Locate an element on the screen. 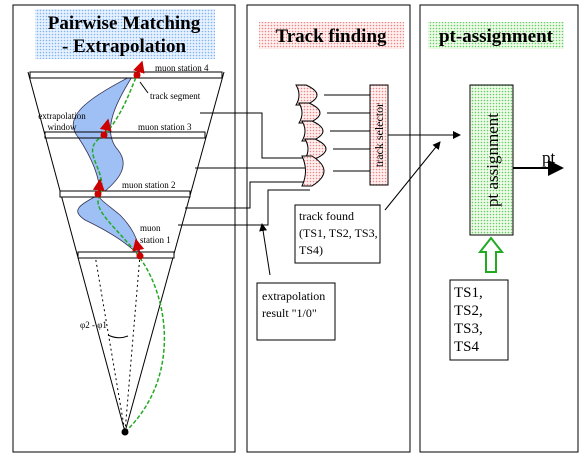 Image resolution: width=583 pixels, height=459 pixels. muon-track is located at coordinates (128, 252).